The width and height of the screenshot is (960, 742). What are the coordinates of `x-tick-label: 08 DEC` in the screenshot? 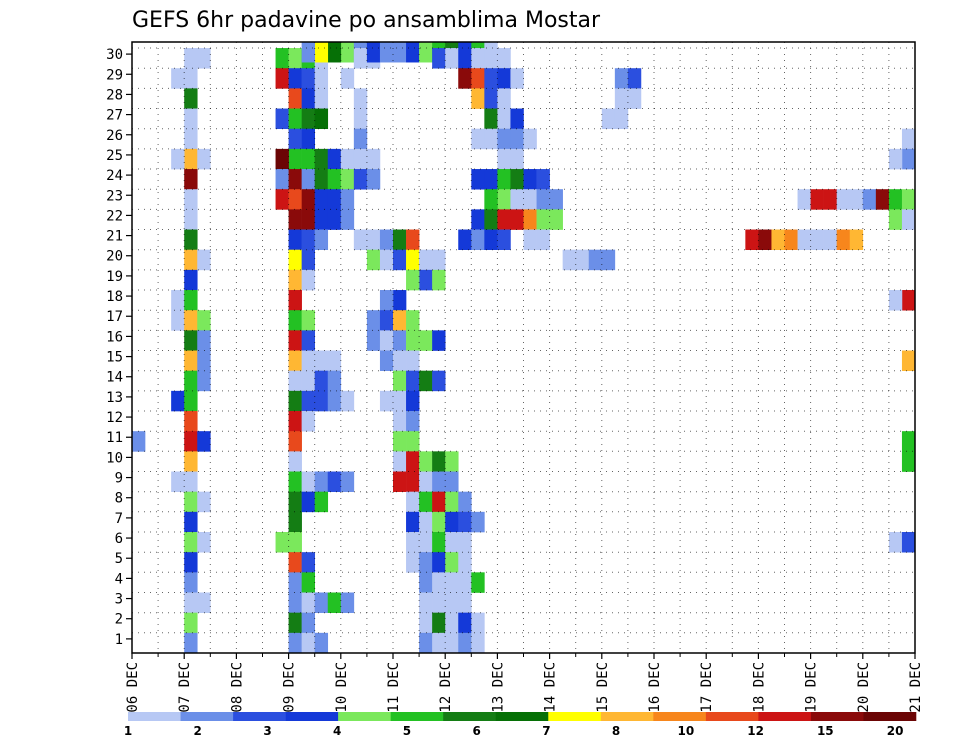 It's located at (237, 687).